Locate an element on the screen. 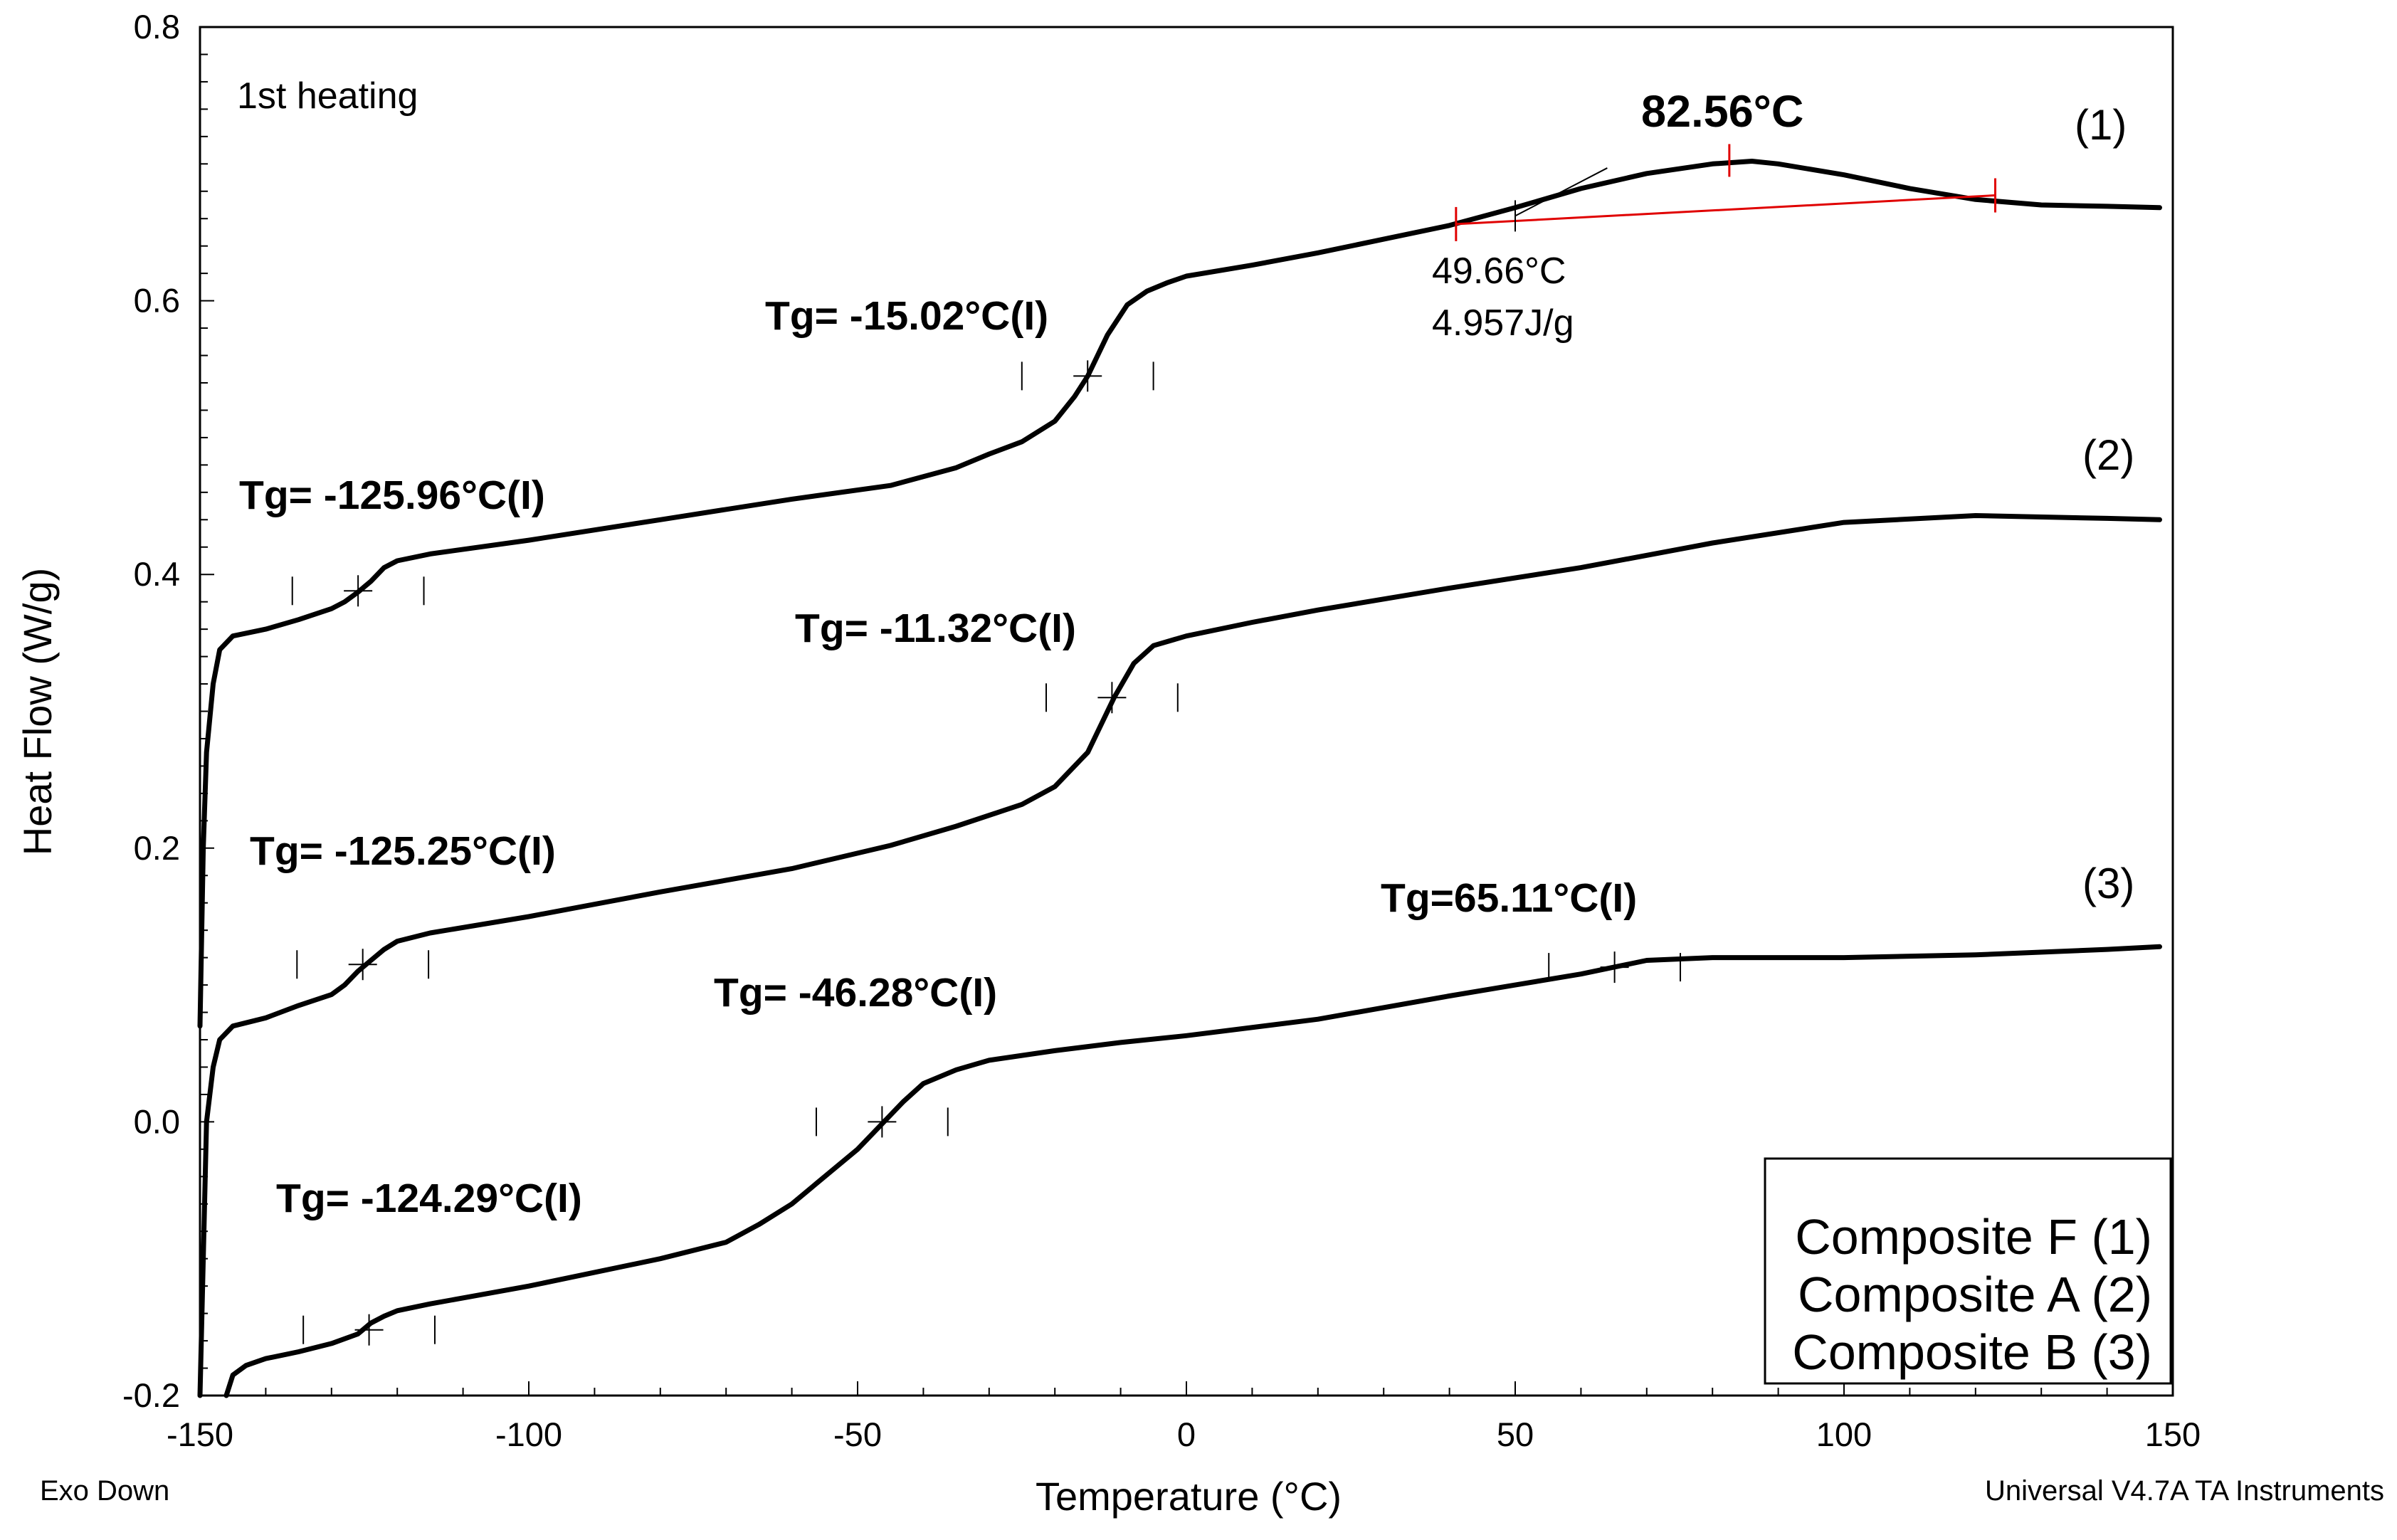 The width and height of the screenshot is (2397, 1540). onset-tangent is located at coordinates (1561, 192).